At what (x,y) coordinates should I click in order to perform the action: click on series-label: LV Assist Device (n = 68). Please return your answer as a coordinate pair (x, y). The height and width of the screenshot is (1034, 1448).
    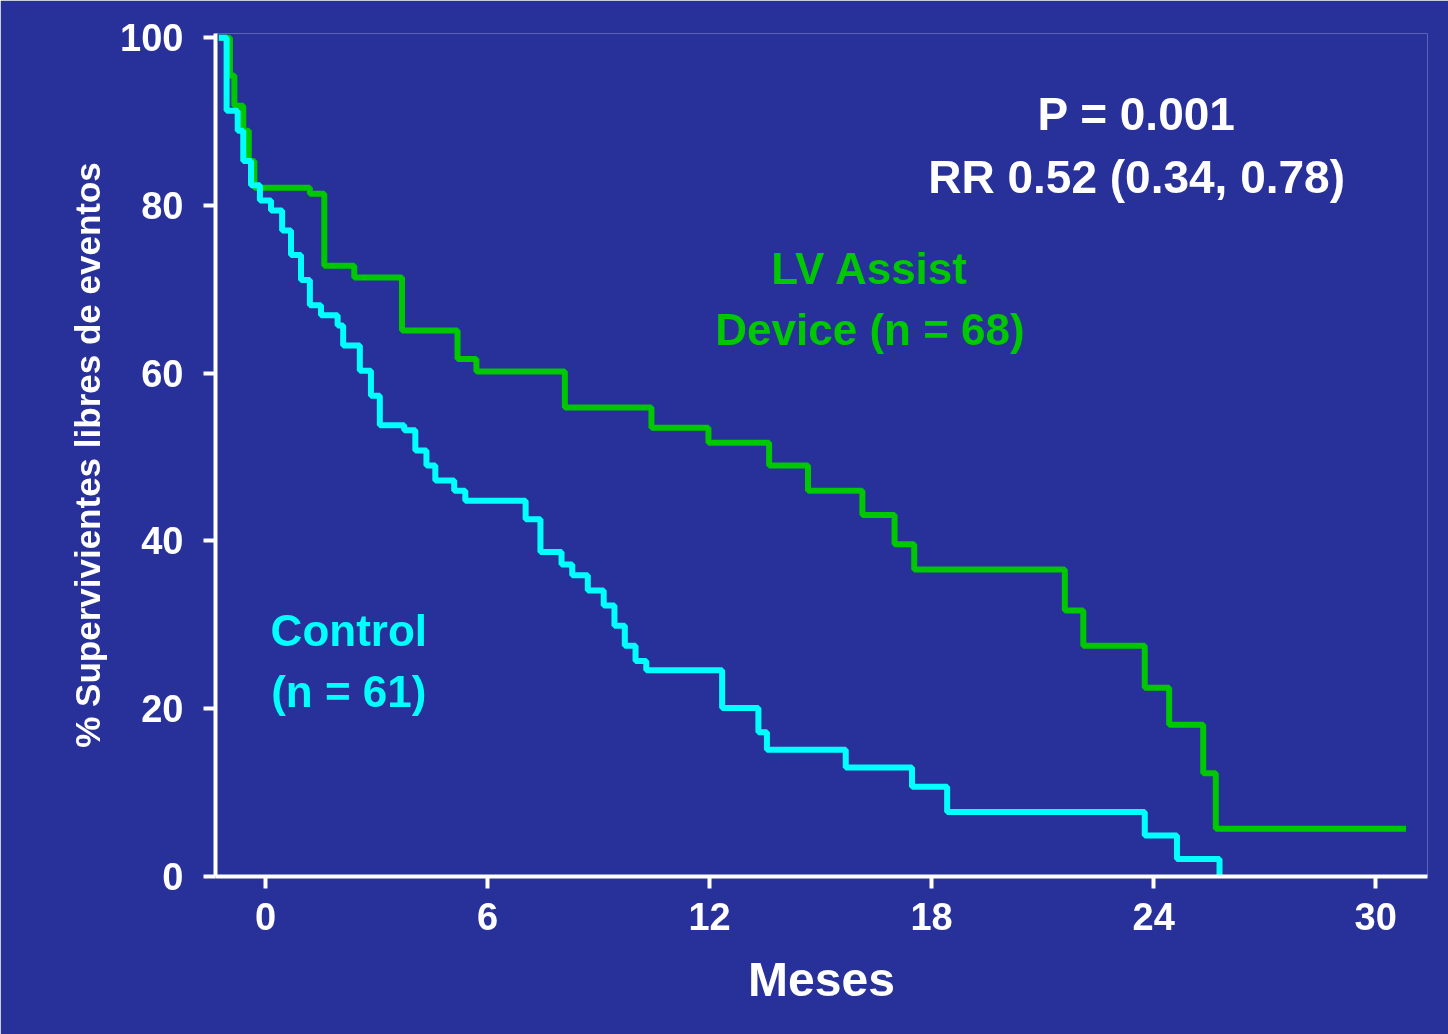
    Looking at the image, I should click on (870, 298).